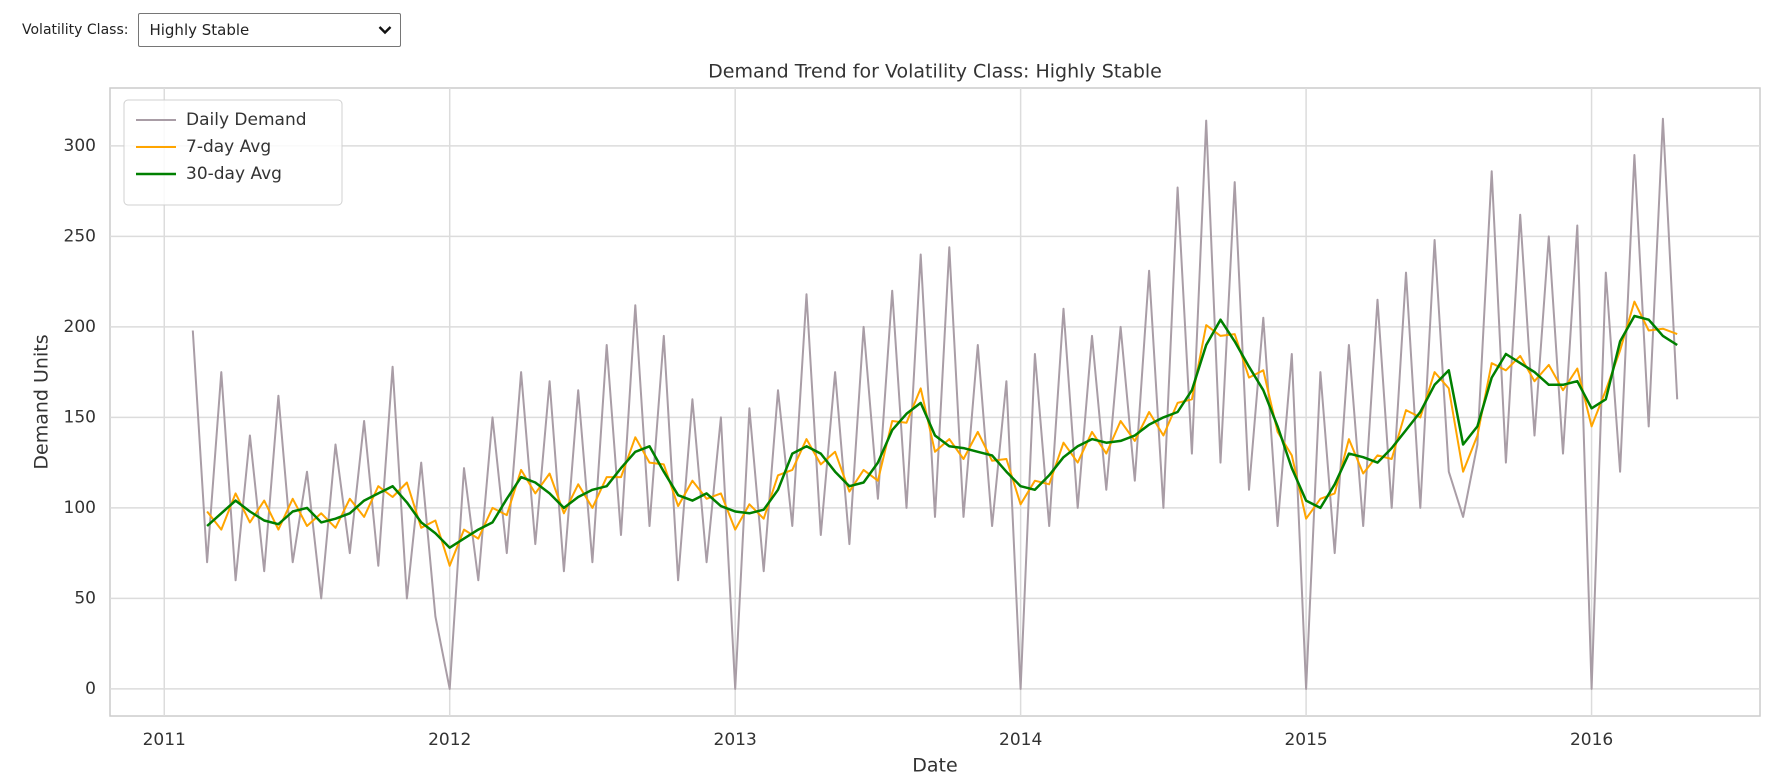 Image resolution: width=1781 pixels, height=777 pixels. I want to click on x-tick-label: 2011, so click(164, 740).